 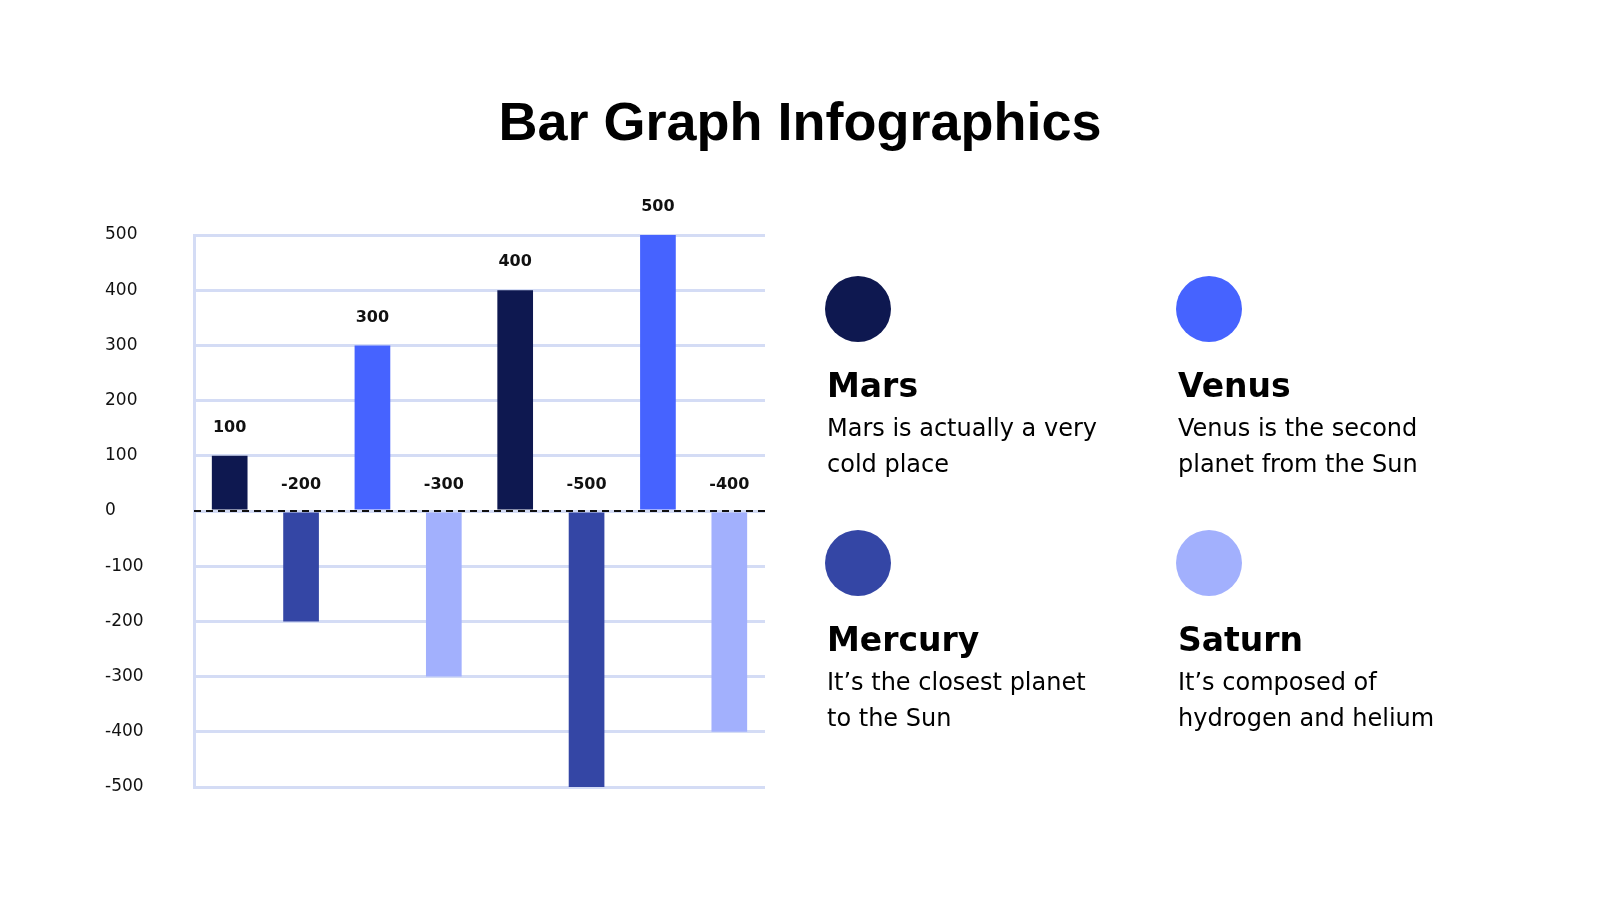 I want to click on data-label: 100, so click(x=229, y=426).